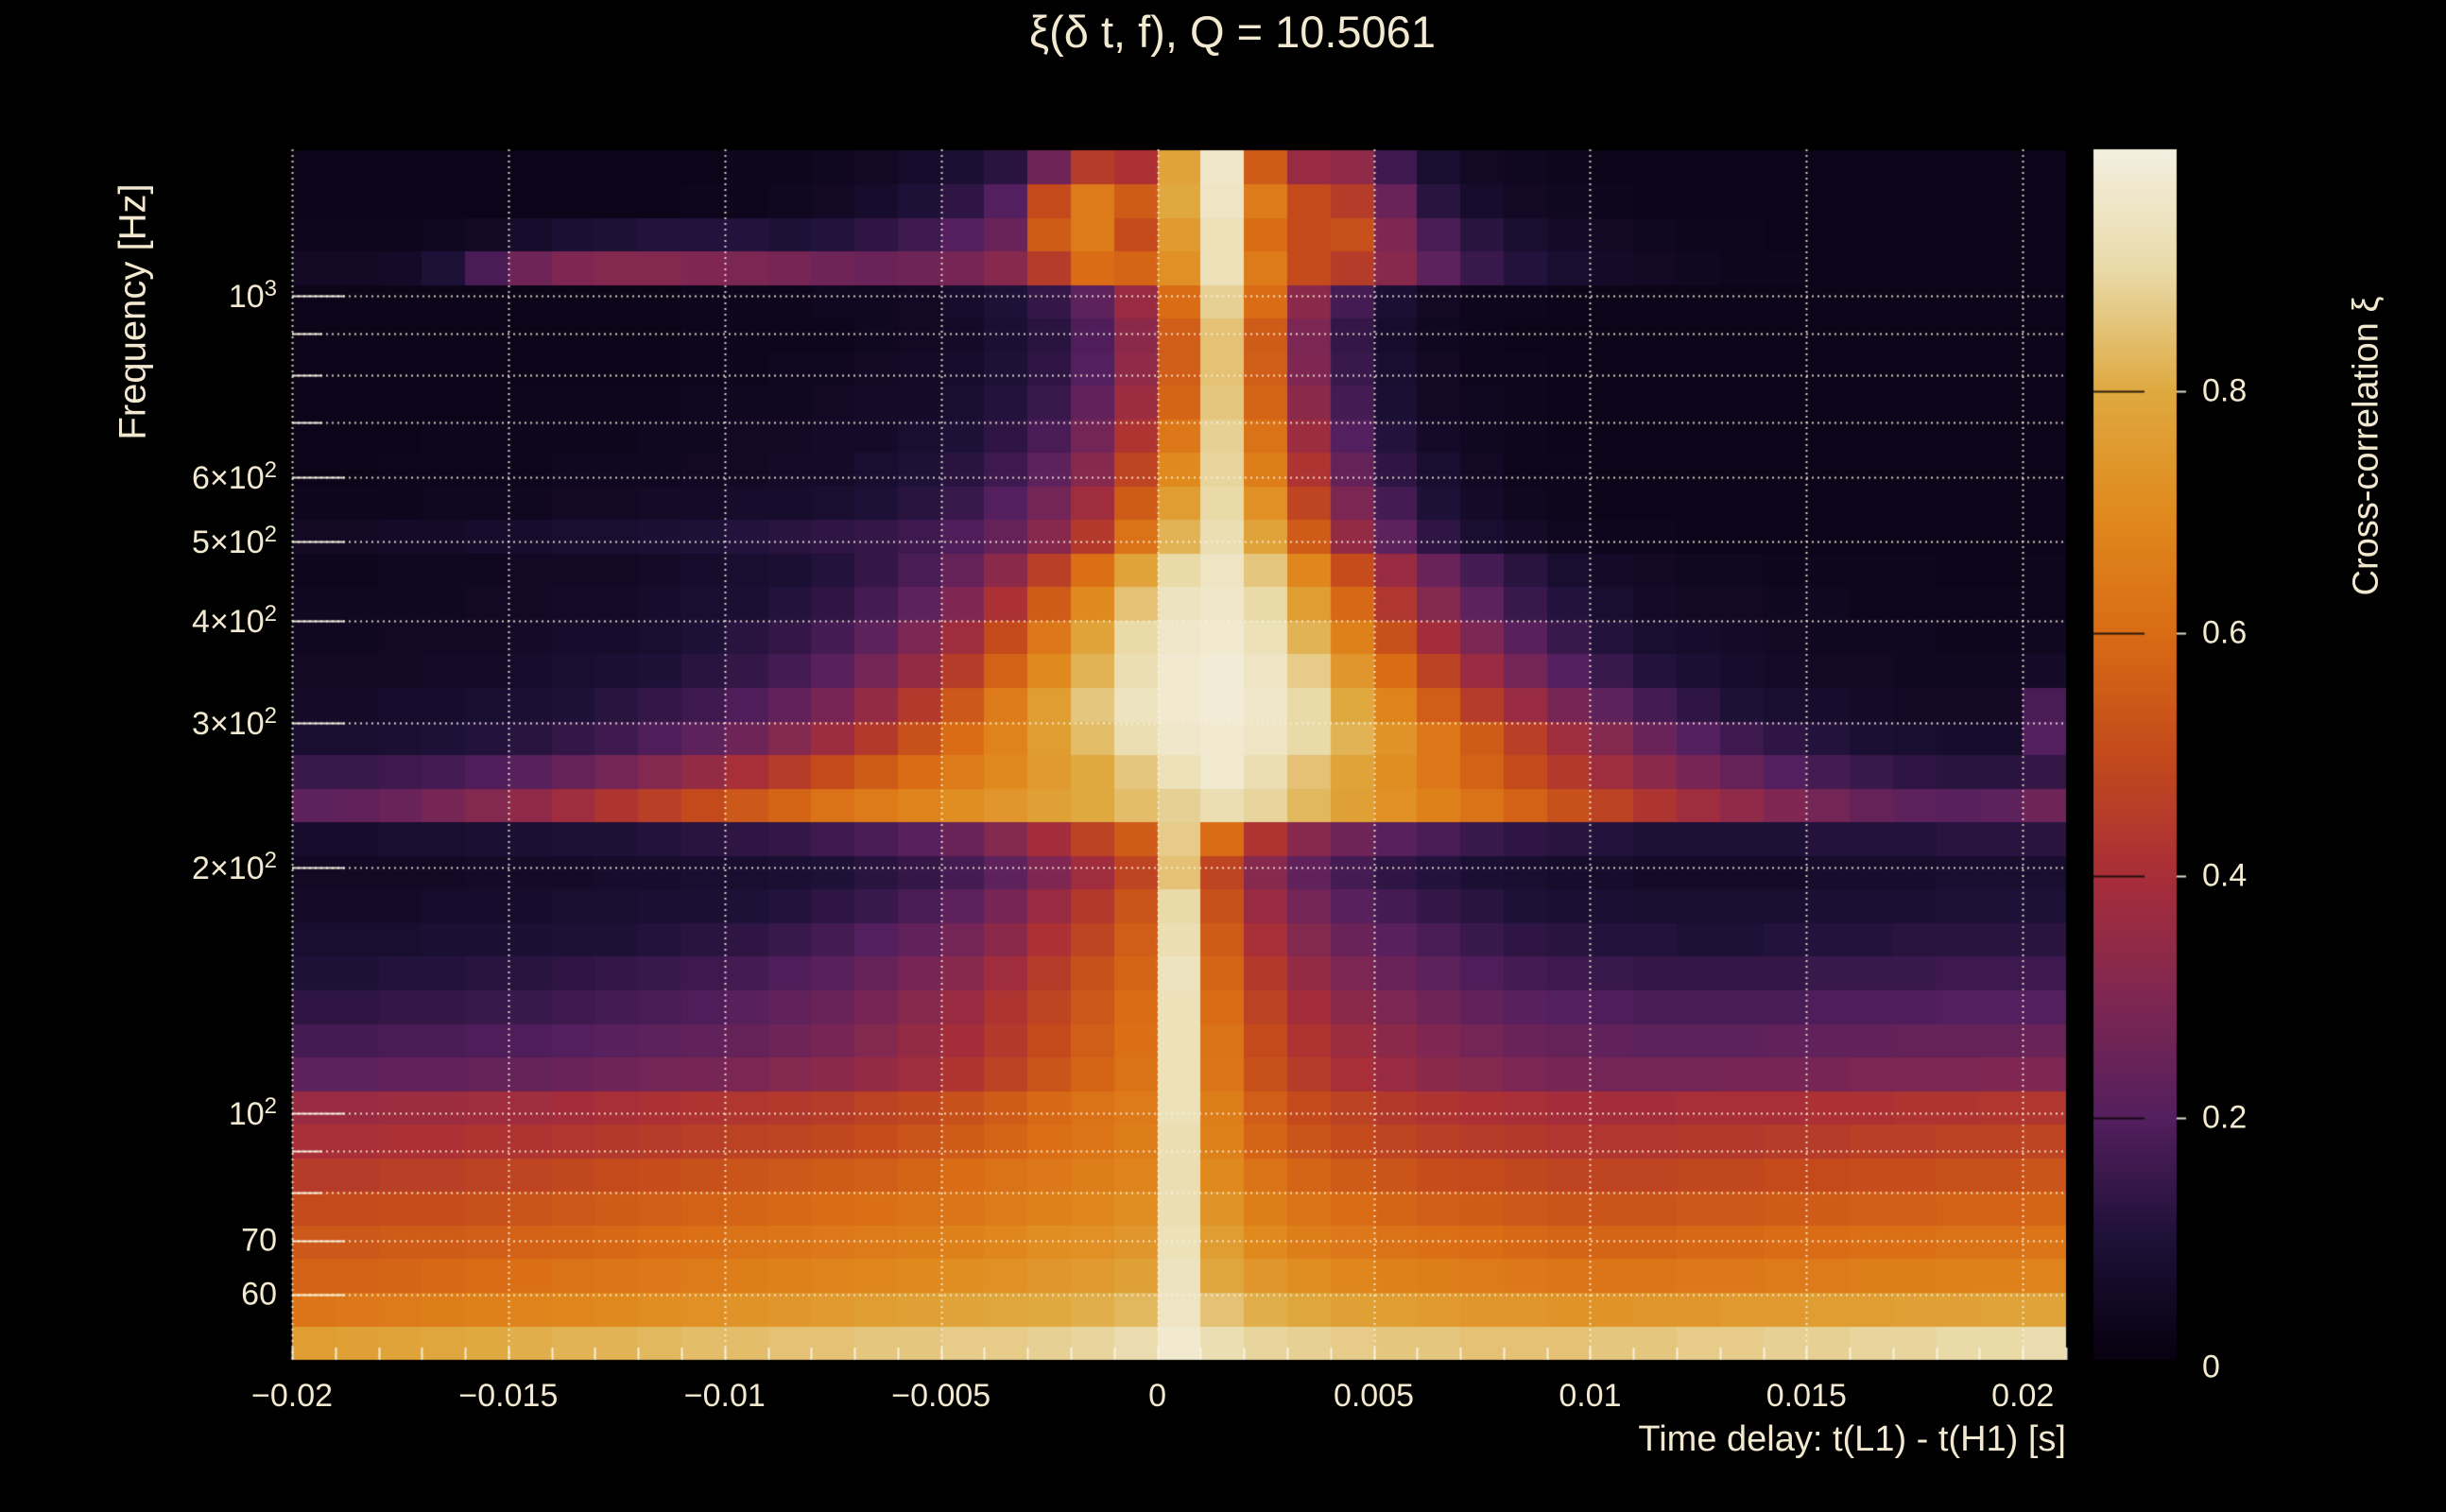 This screenshot has width=2446, height=1512. I want to click on colorbar-tick-label: 0.4, so click(2225, 875).